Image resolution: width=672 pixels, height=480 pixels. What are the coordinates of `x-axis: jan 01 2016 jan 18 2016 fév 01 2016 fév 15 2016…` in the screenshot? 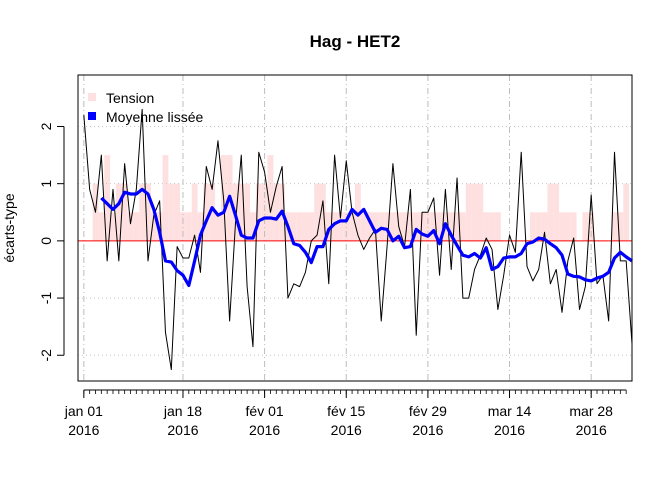 It's located at (345, 413).